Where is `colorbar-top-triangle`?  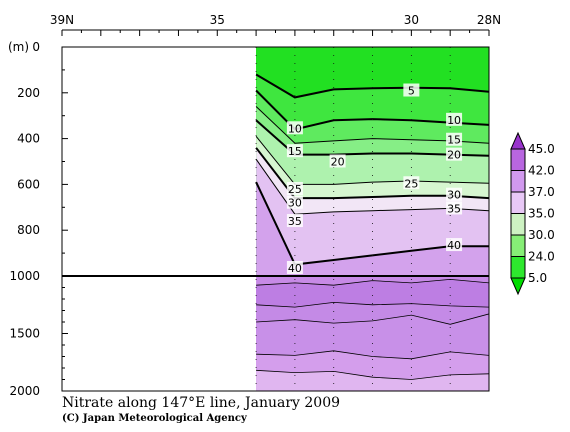
colorbar-top-triangle is located at coordinates (518, 140).